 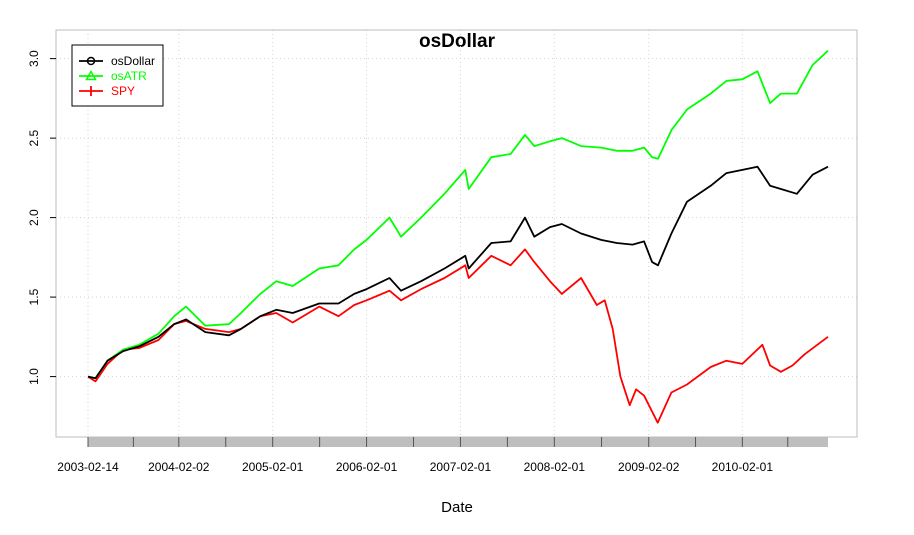 I want to click on x-tick-label: 2007-02-01, so click(x=461, y=467).